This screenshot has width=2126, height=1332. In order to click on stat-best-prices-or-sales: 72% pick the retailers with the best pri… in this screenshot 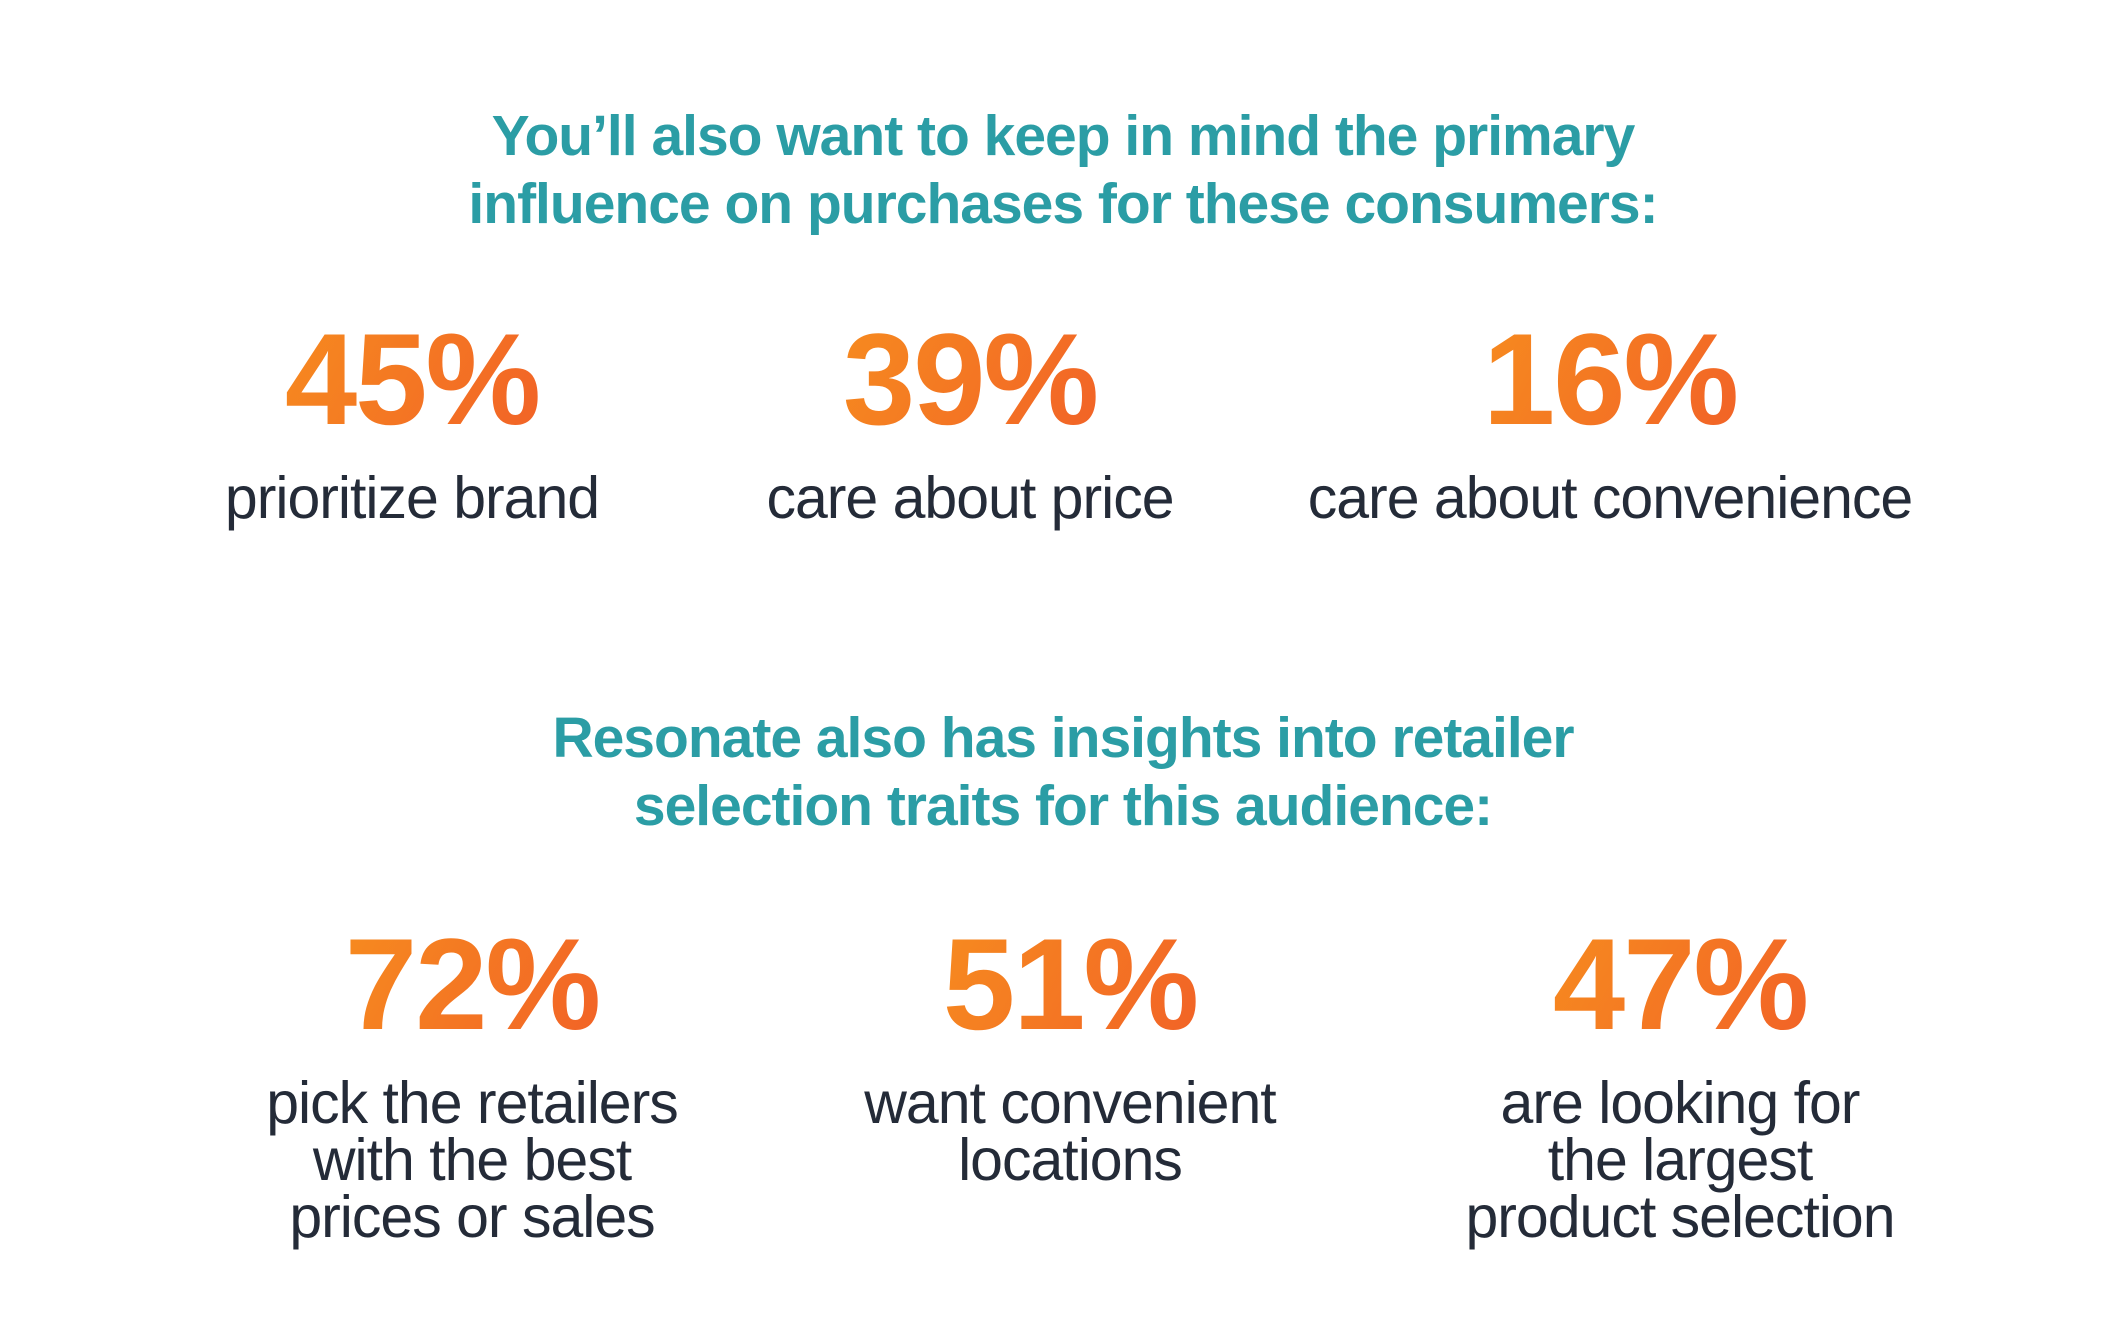, I will do `click(472, 1084)`.